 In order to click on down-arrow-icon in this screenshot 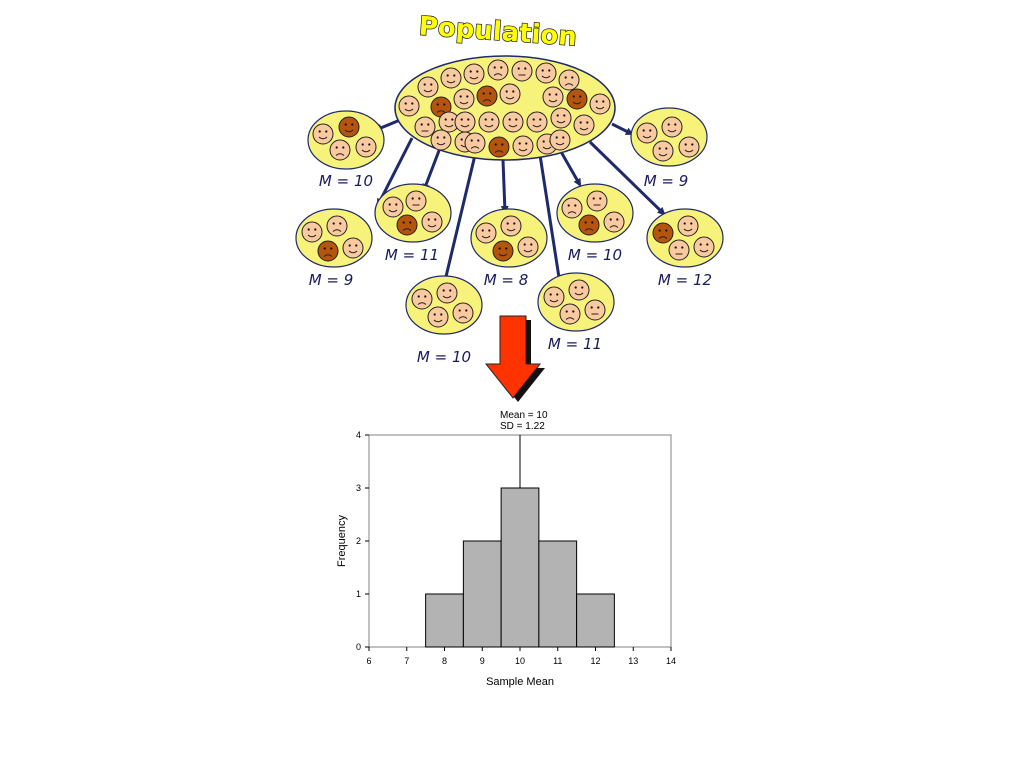, I will do `click(514, 358)`.